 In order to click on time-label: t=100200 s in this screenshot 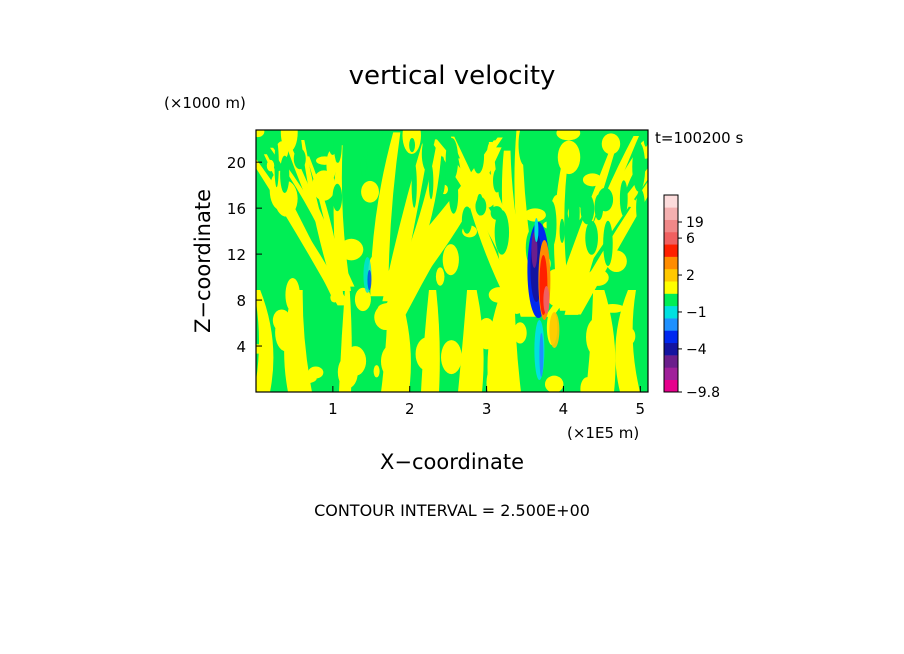, I will do `click(699, 138)`.